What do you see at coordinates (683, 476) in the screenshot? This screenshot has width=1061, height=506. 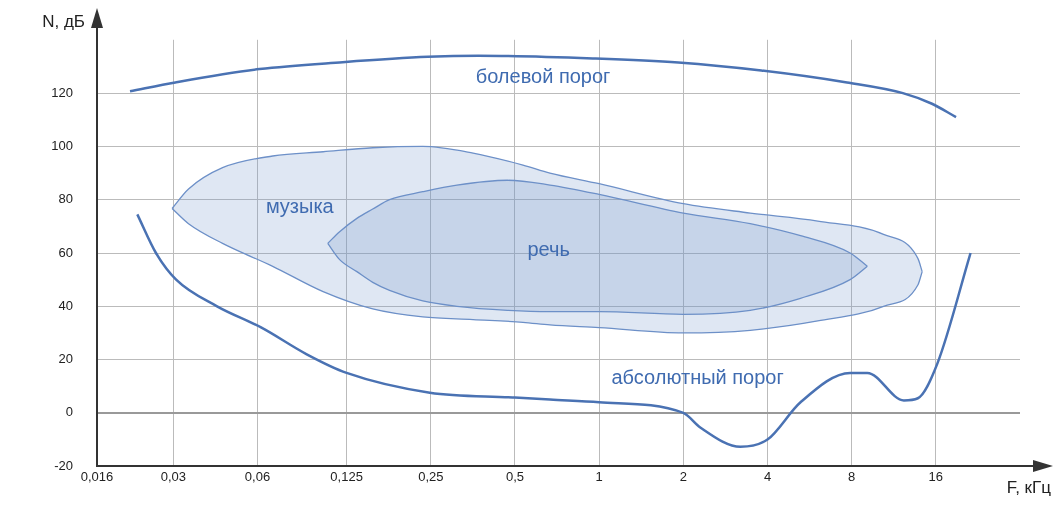 I see `x-tick-label: 2` at bounding box center [683, 476].